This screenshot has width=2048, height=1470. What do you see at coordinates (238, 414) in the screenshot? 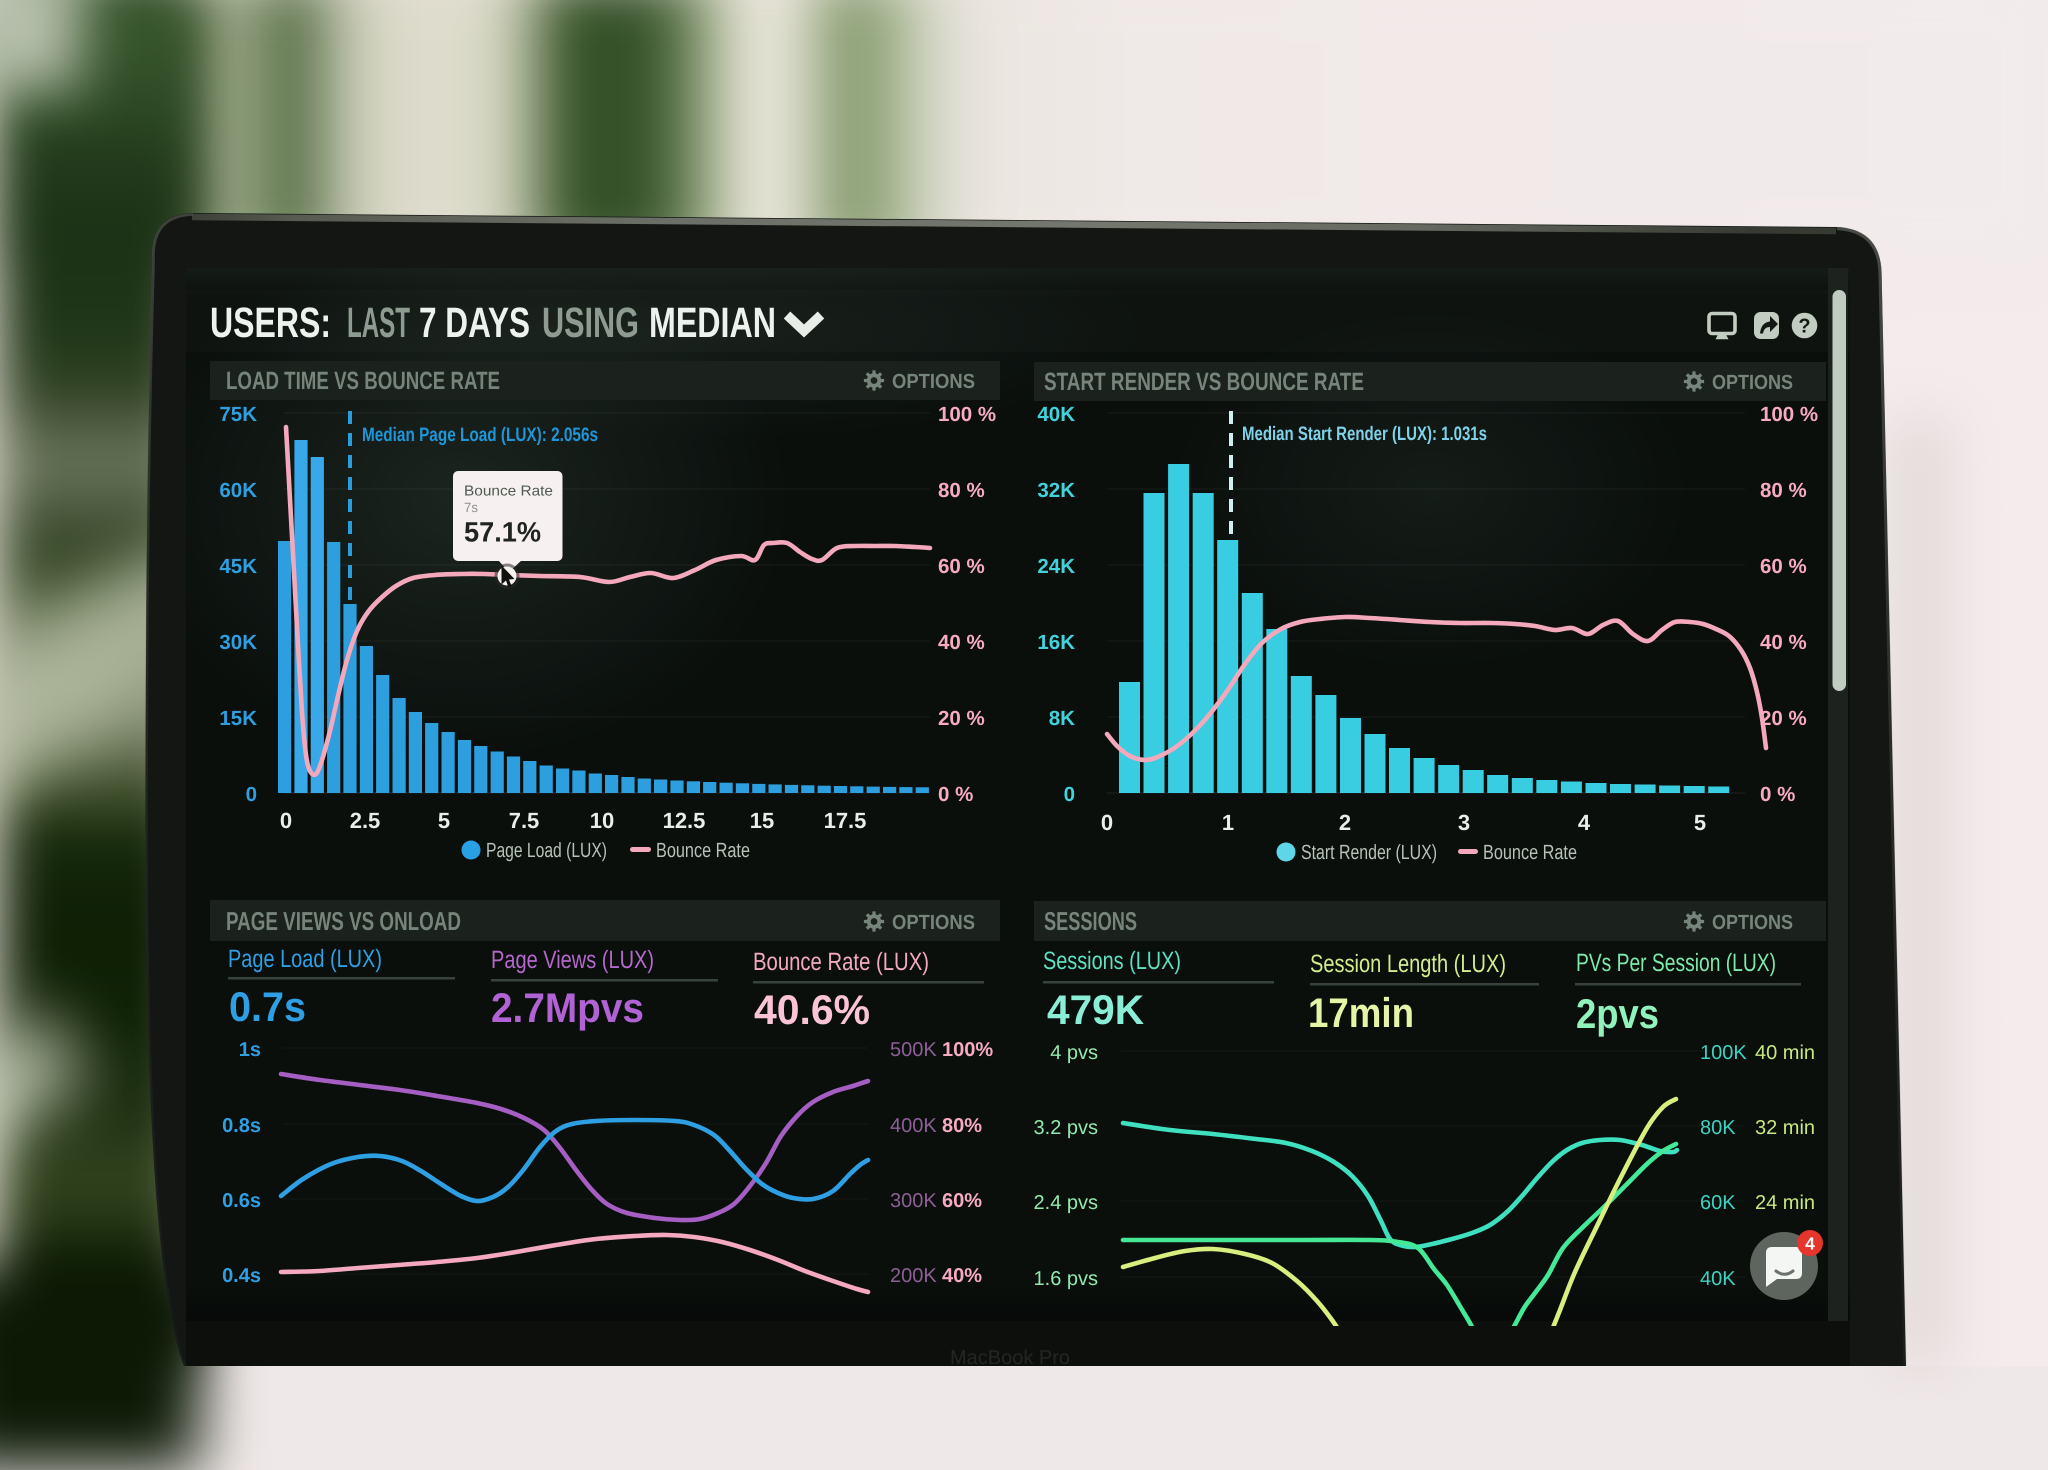
I see `svg-text: 75K` at bounding box center [238, 414].